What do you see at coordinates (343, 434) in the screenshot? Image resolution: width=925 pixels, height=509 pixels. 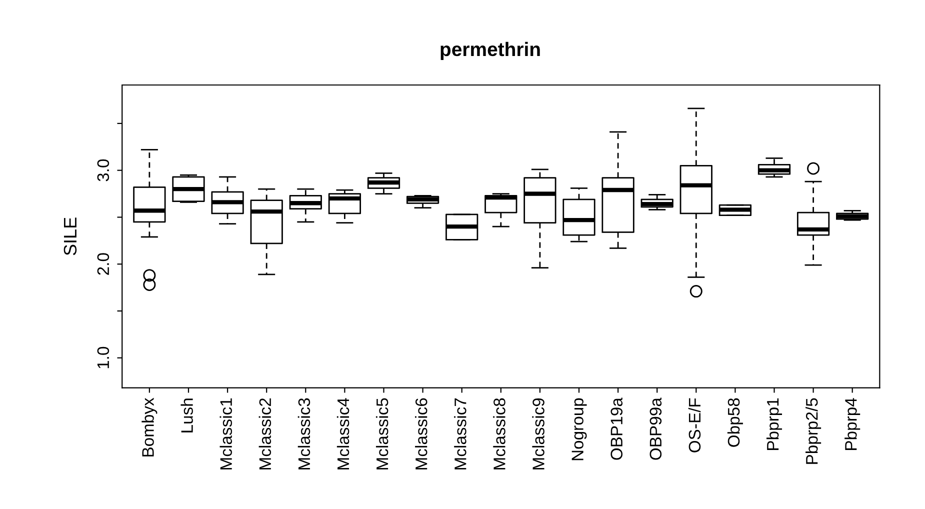 I see `x-tick-label: Mclassic4` at bounding box center [343, 434].